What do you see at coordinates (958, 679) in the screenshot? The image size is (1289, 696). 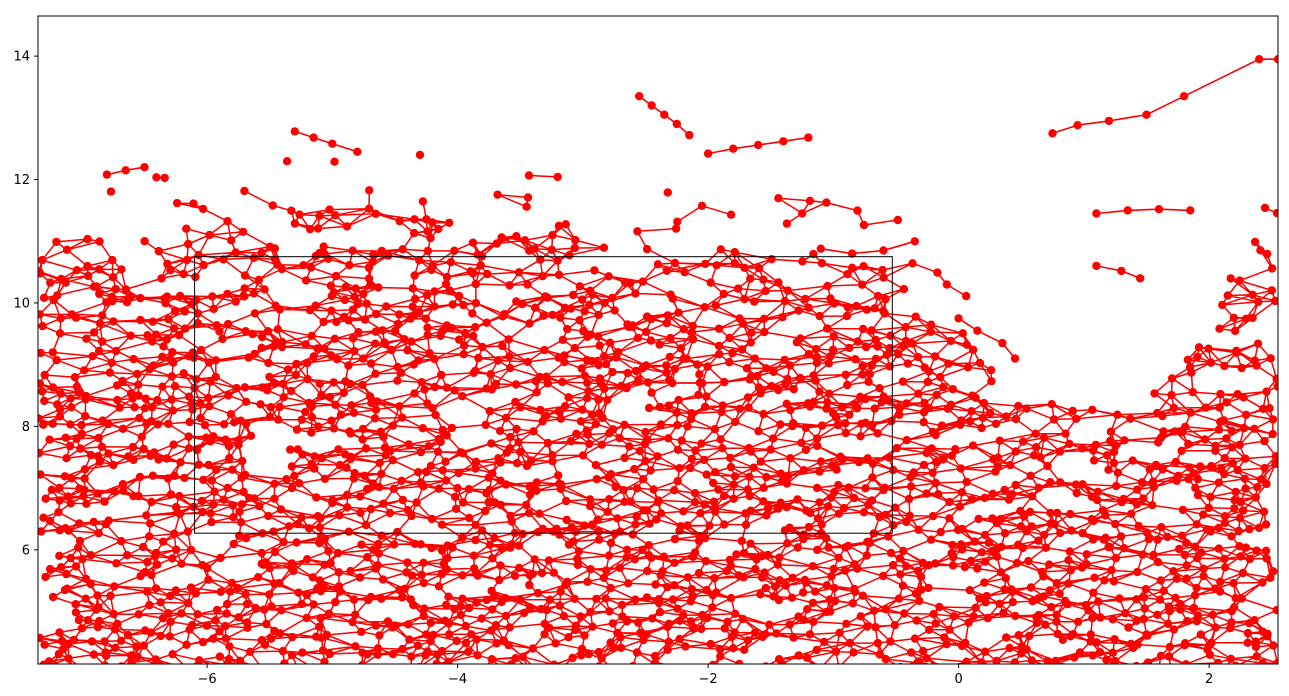 I see `x-tick-label: 0` at bounding box center [958, 679].